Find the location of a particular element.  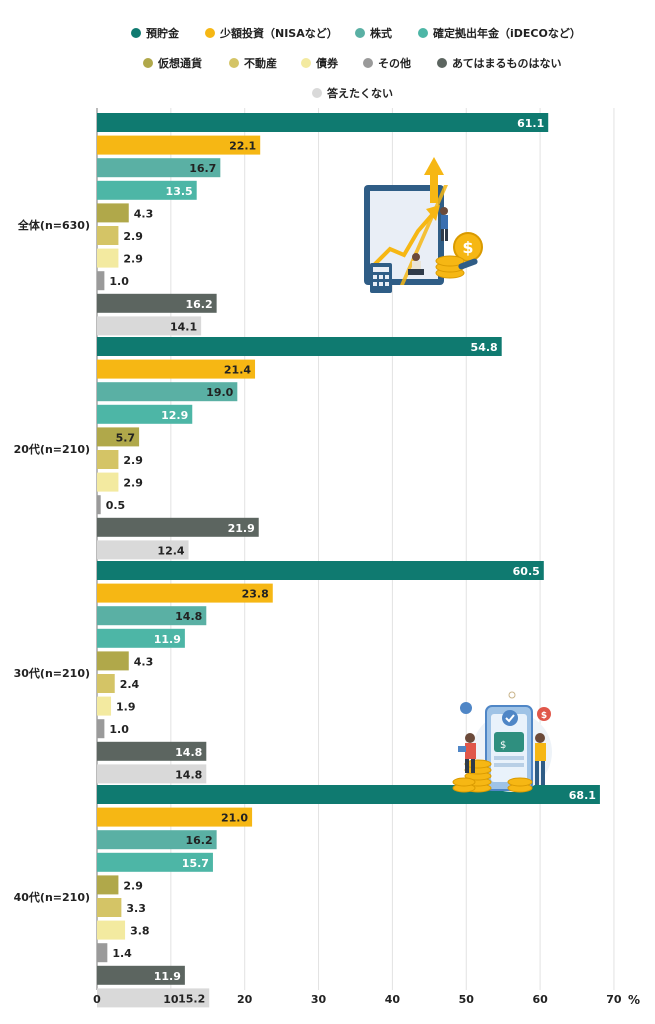

bar-value-label: 1.4 is located at coordinates (122, 953).